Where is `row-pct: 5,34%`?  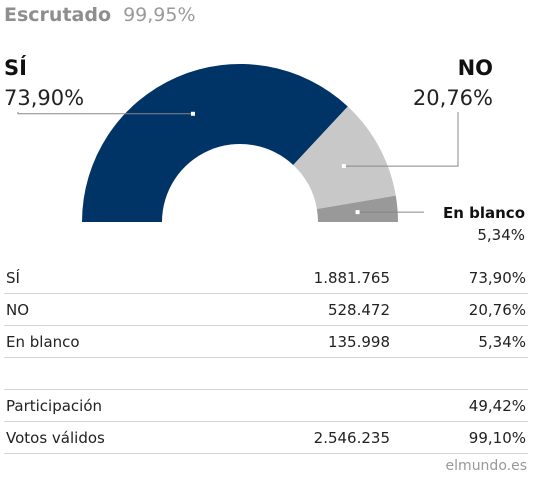 row-pct: 5,34% is located at coordinates (460, 341).